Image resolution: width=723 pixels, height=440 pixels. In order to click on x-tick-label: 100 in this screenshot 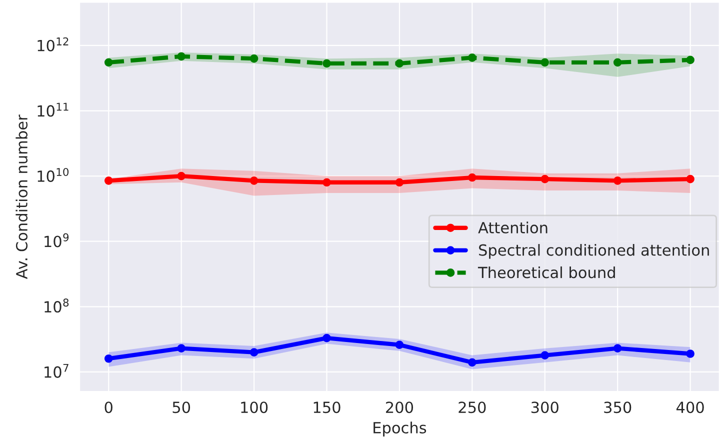, I will do `click(254, 408)`.